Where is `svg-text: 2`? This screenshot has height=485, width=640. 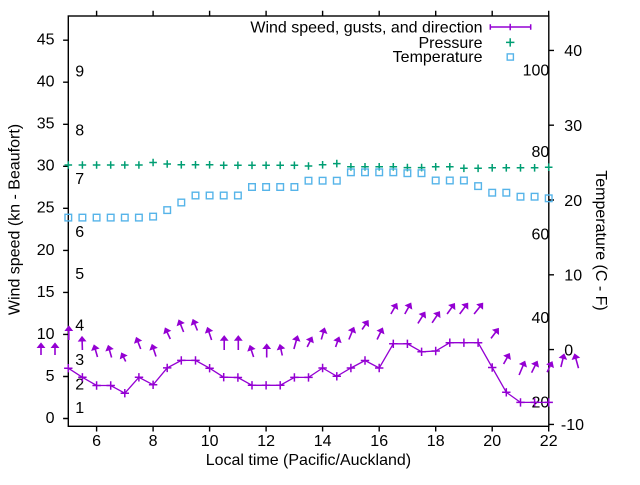 svg-text: 2 is located at coordinates (79, 385).